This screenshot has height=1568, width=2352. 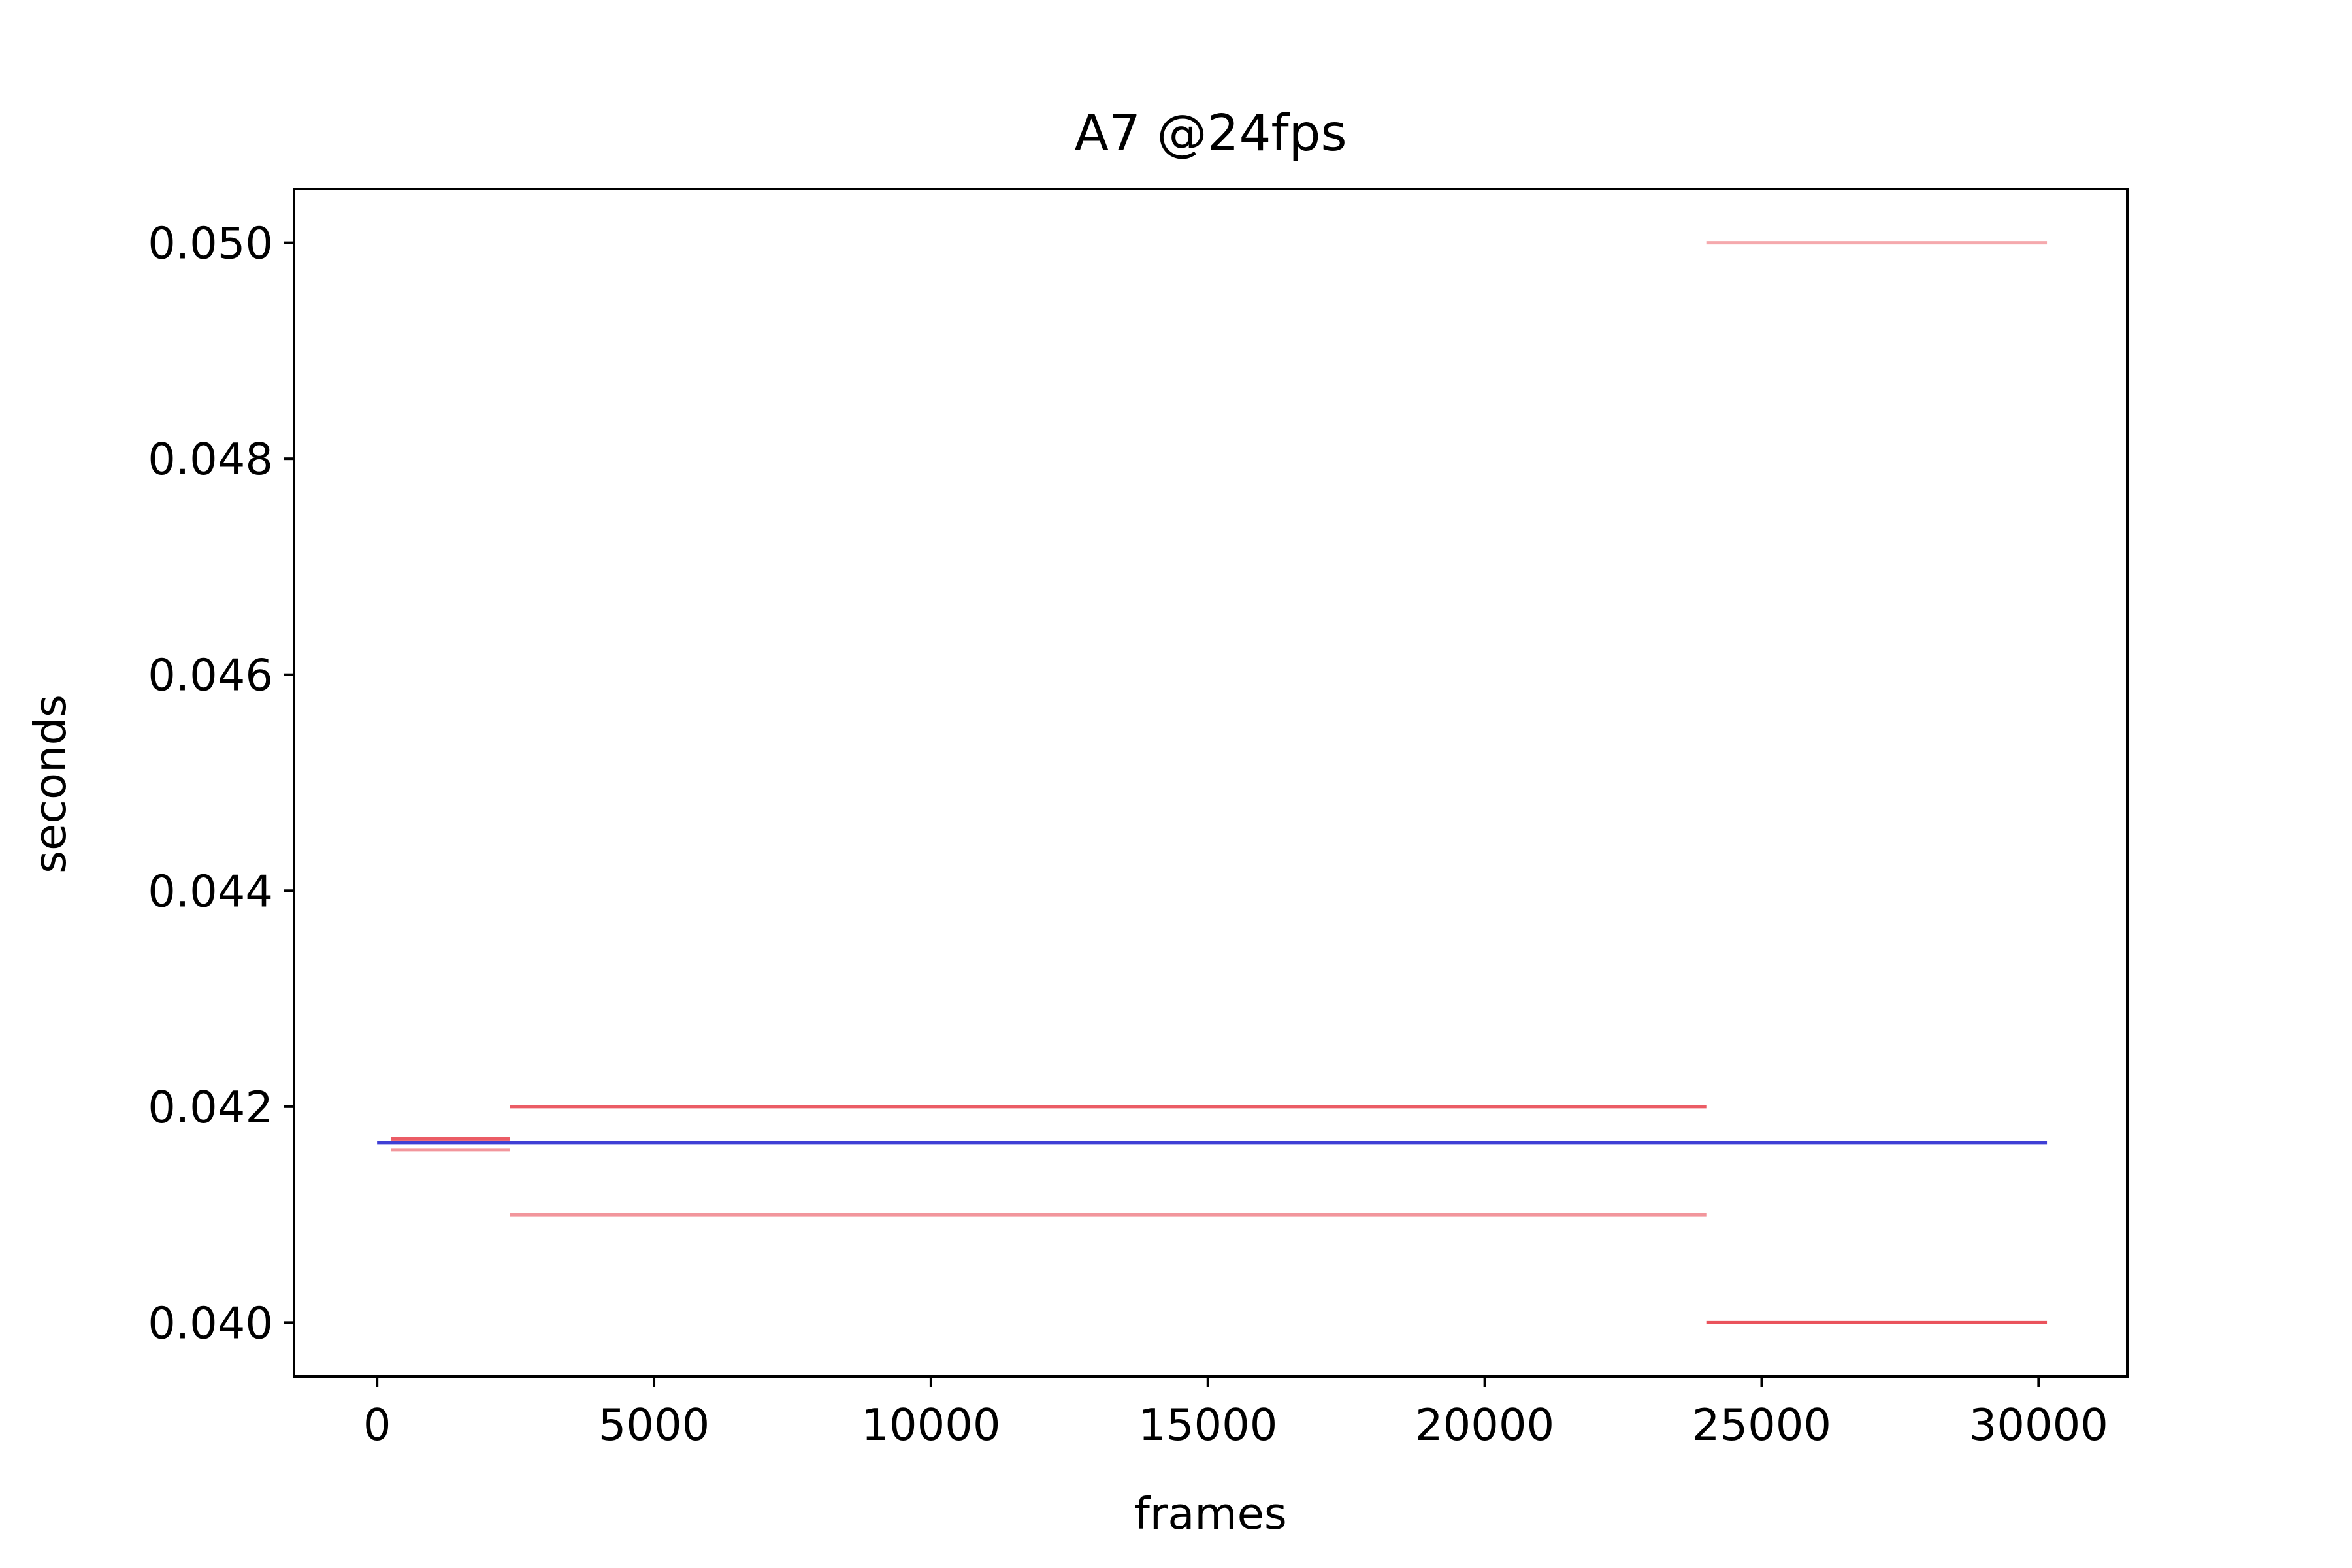 I want to click on y-tick-label: 0.044, so click(x=210, y=891).